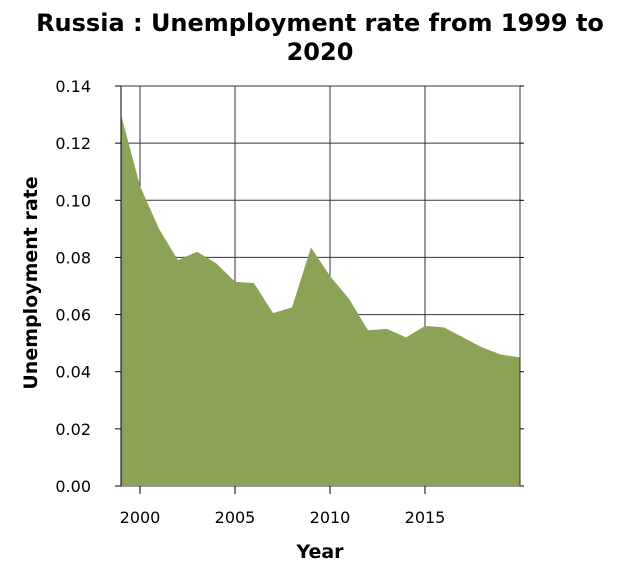 Image resolution: width=640 pixels, height=578 pixels. I want to click on y-tick-label: 0.04, so click(73, 372).